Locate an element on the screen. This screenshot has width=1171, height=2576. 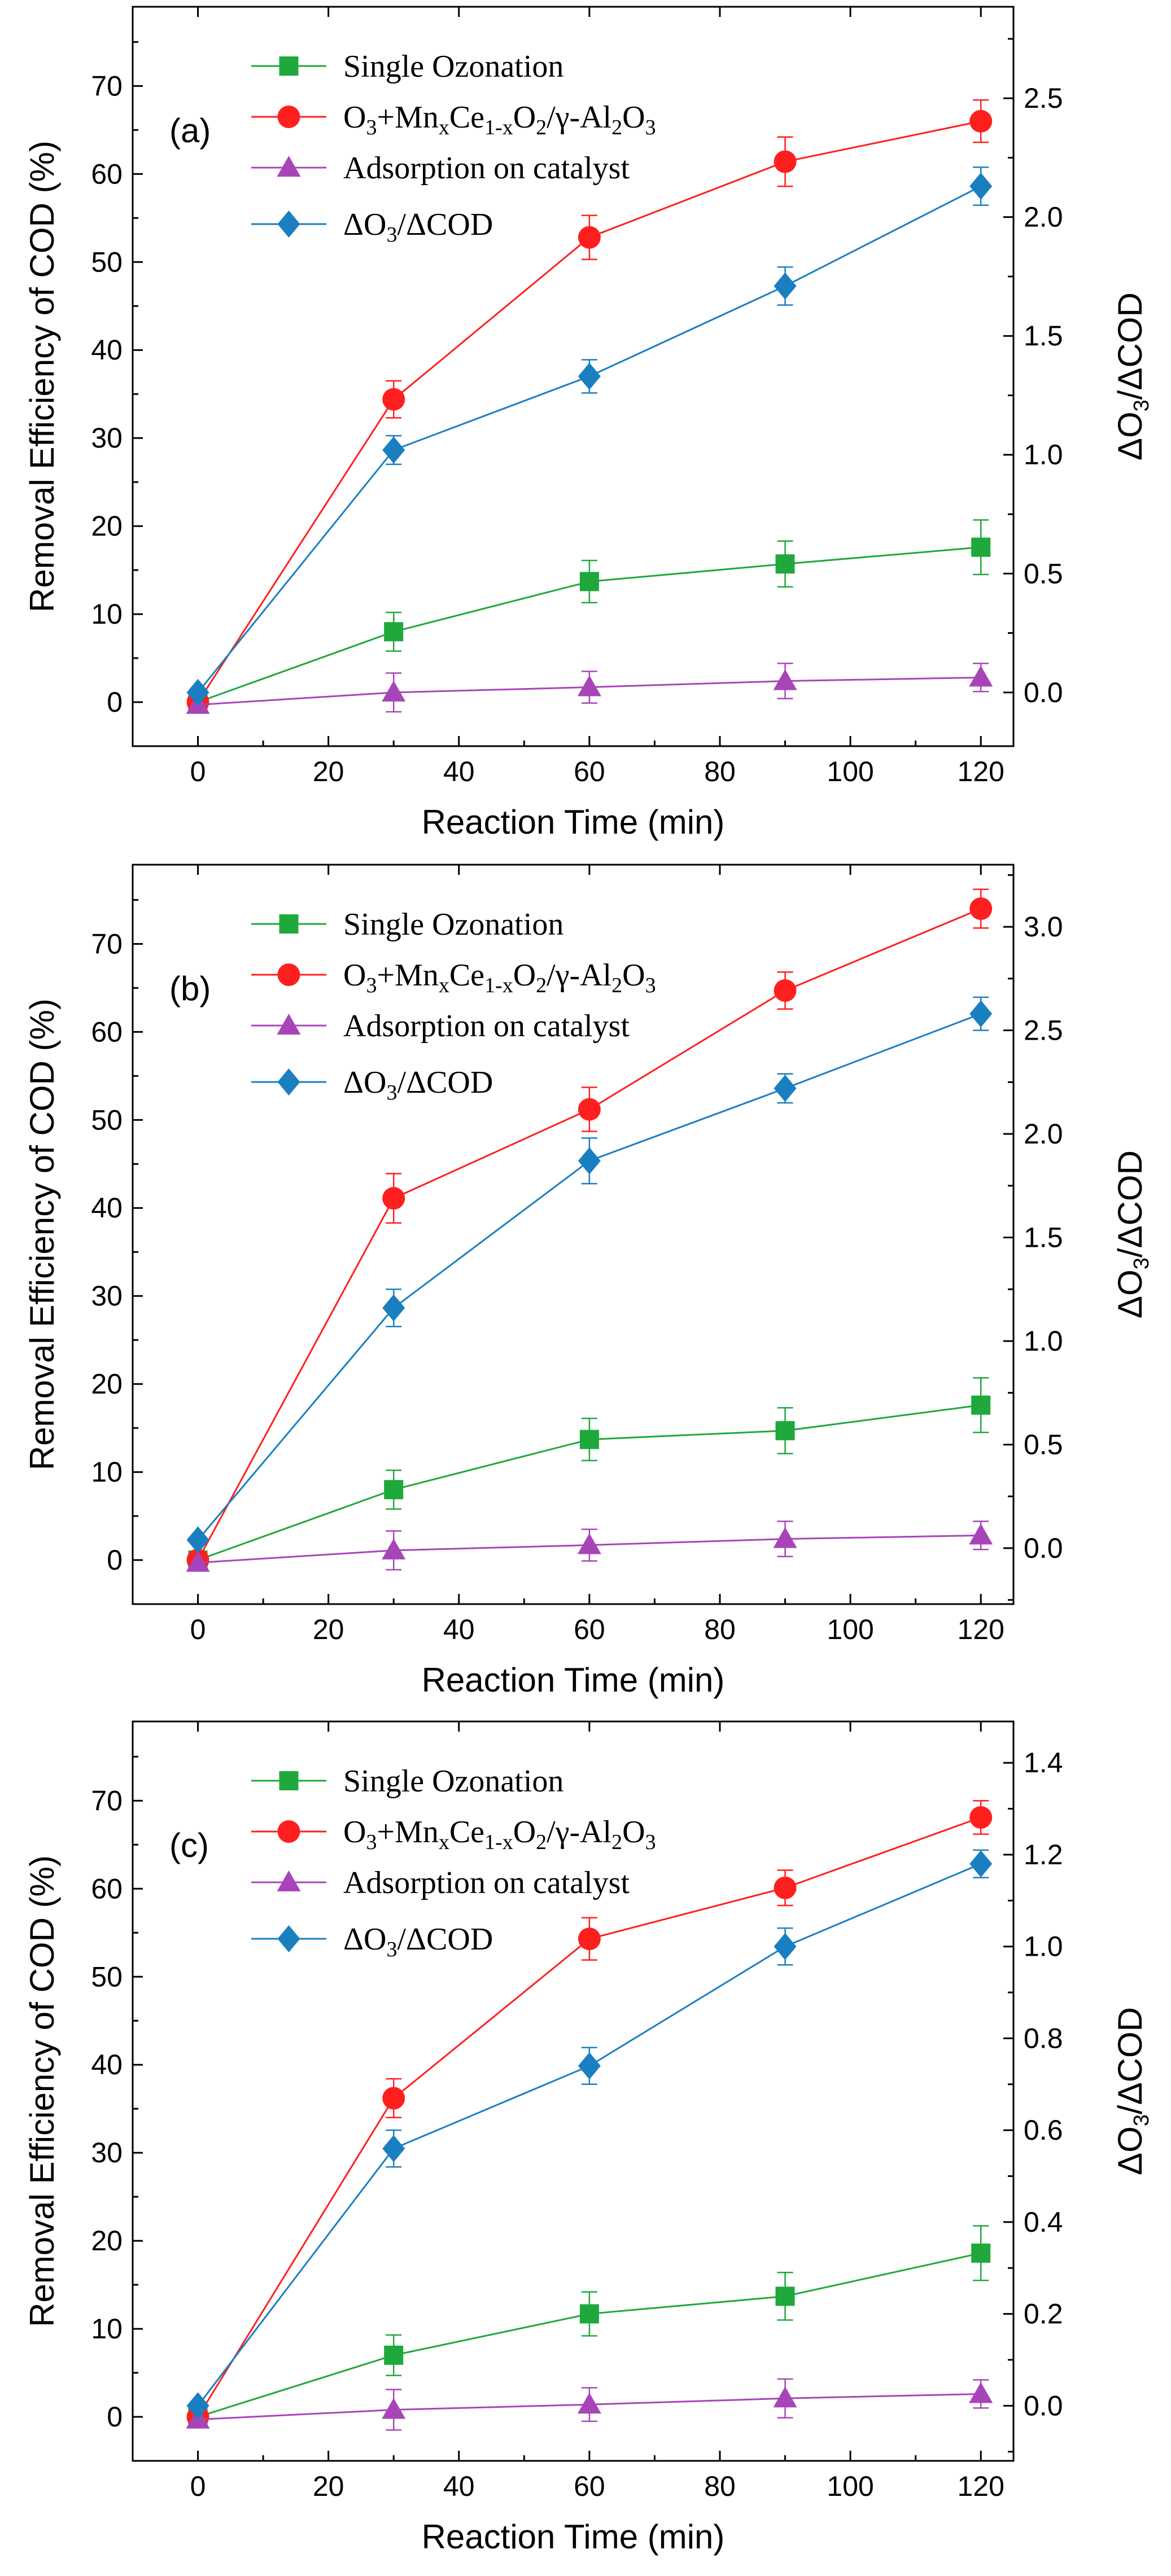
x-tick-label: 120 is located at coordinates (981, 1629).